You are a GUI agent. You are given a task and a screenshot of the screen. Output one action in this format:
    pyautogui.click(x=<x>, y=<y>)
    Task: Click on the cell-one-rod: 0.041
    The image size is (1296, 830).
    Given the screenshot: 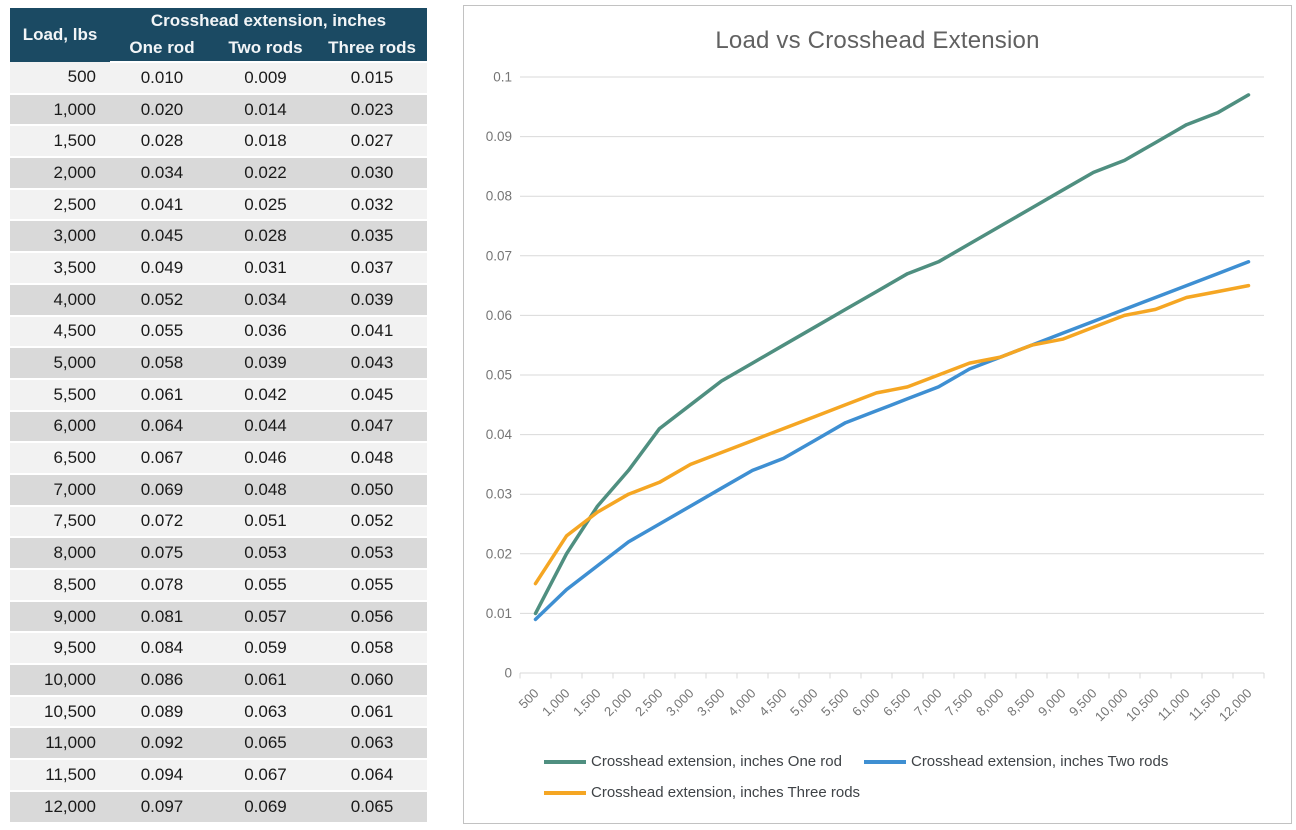 What is the action you would take?
    pyautogui.click(x=162, y=205)
    